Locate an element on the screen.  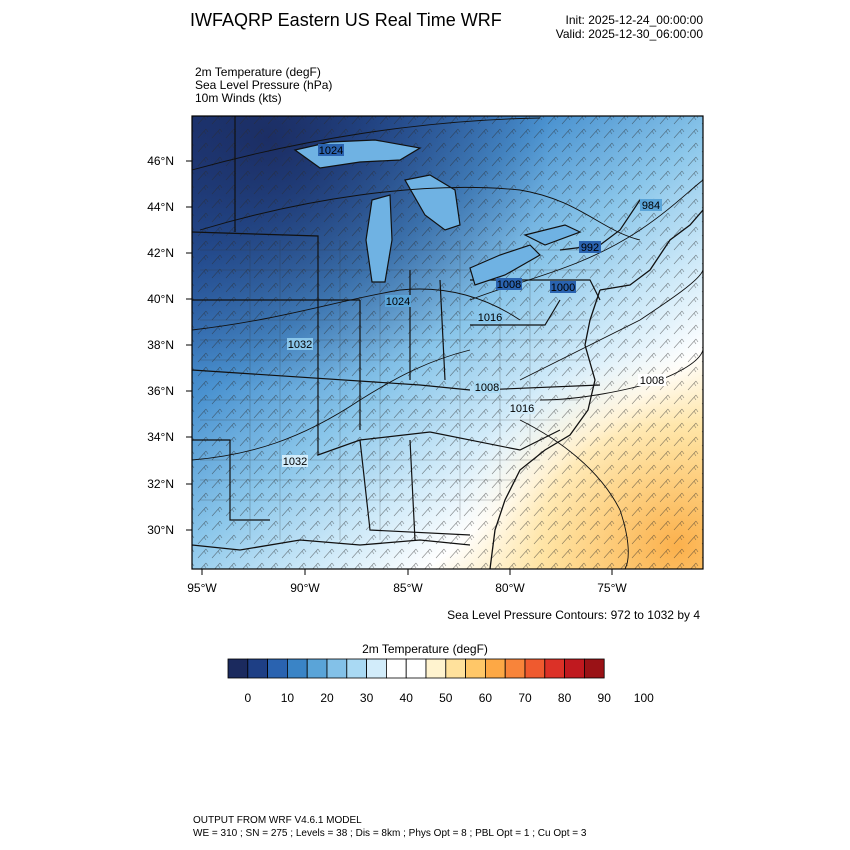
colorbar-title: 2m Temperature (degF) is located at coordinates (425, 649).